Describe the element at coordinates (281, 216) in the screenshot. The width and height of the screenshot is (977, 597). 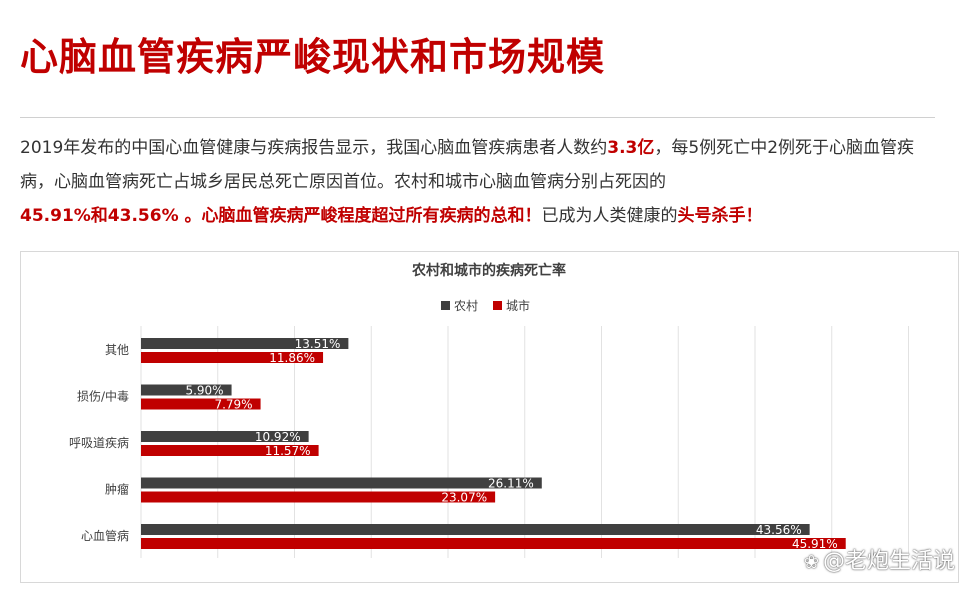
I see `intro-highlight-rates: 45.91%和43.56% 。心脑血管疾病严峻程度超过所有疾病的总和！` at that location.